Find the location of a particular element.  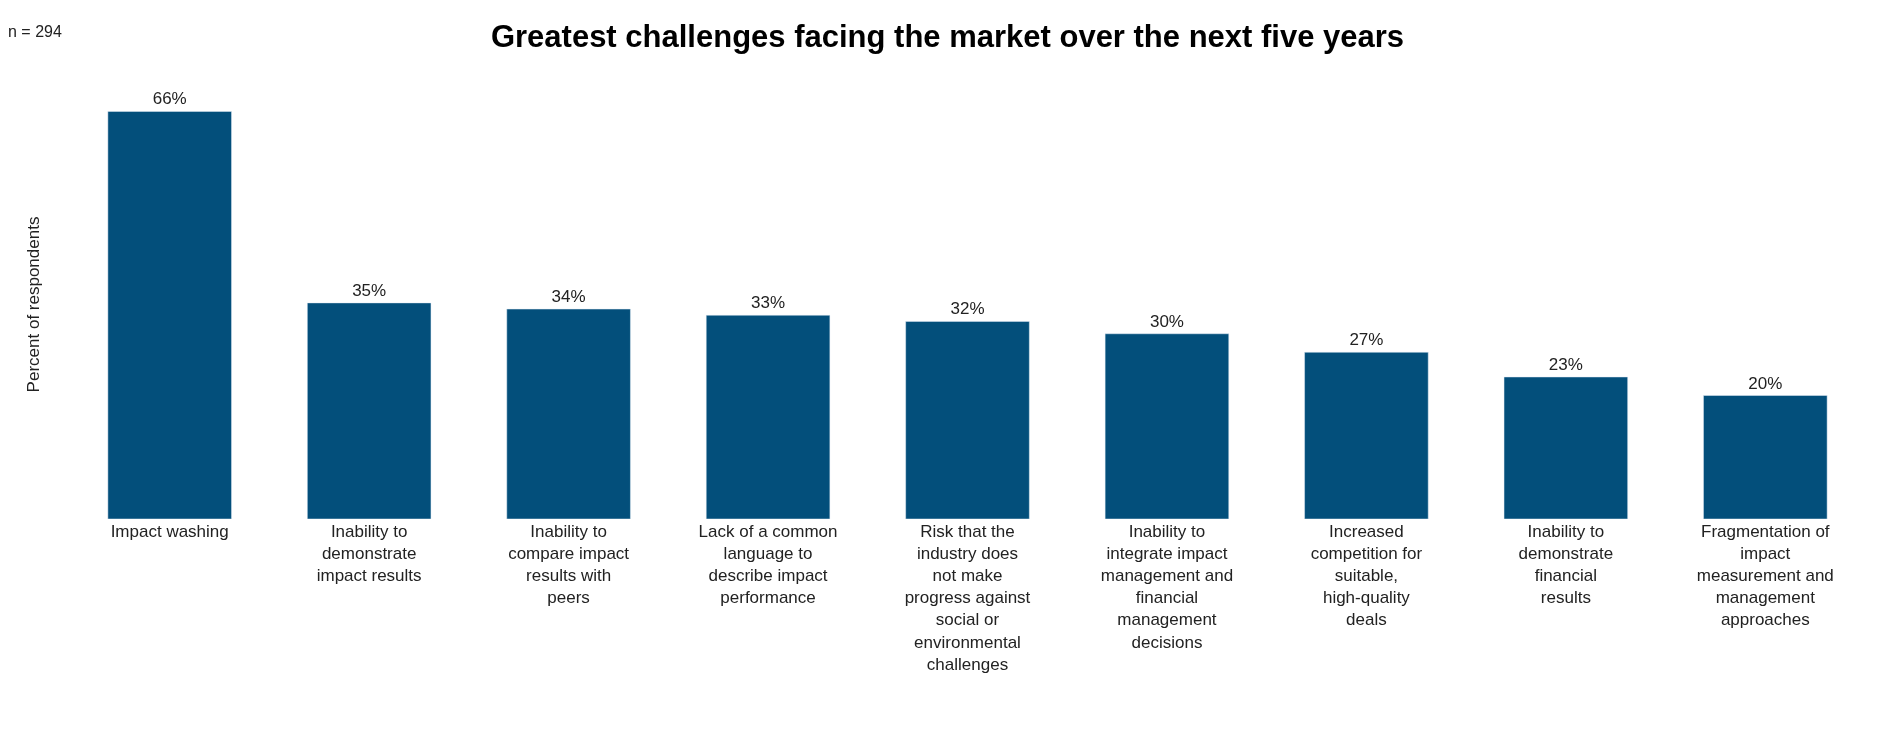

data-label: 27% is located at coordinates (1366, 340).